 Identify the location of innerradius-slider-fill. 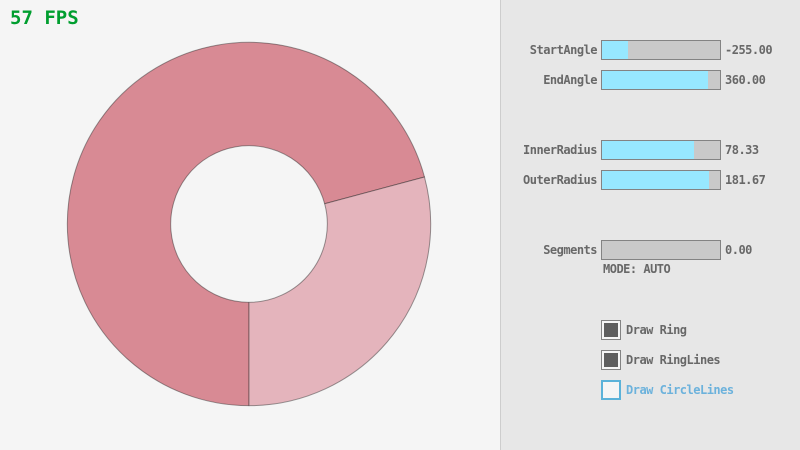
(648, 150).